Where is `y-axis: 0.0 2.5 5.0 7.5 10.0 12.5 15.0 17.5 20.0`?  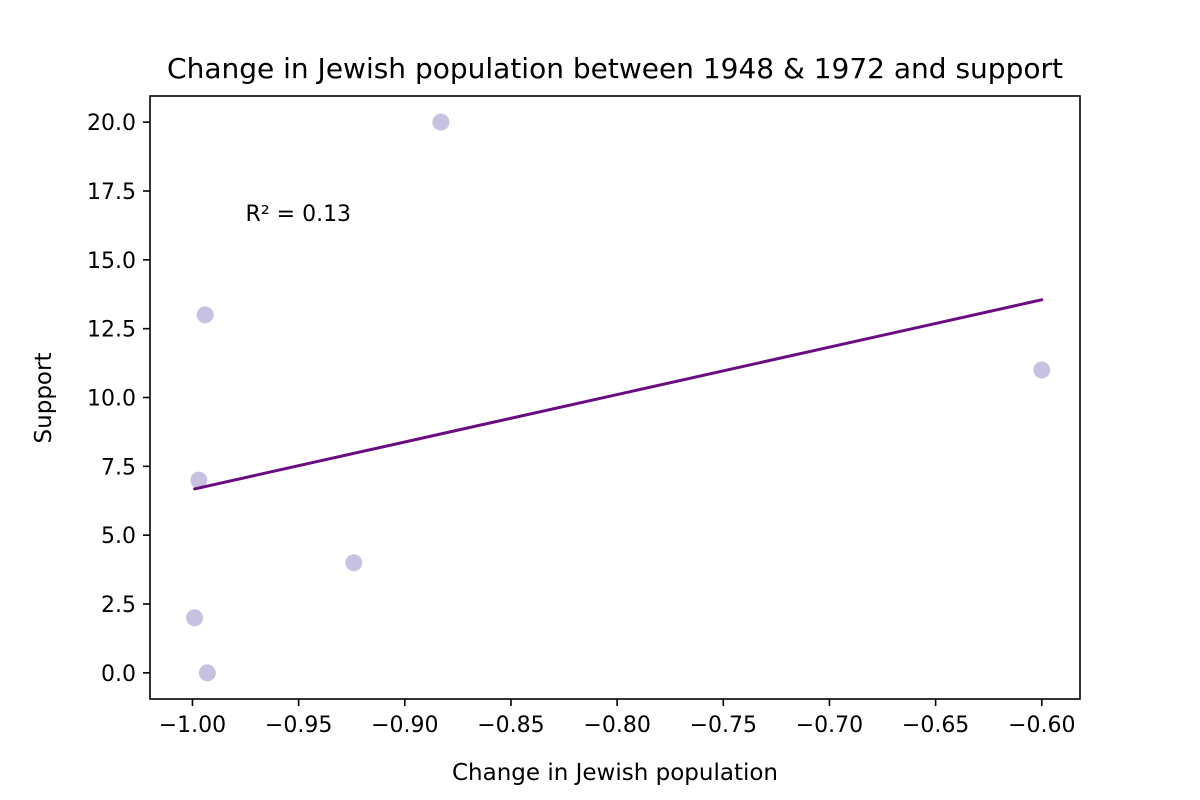 y-axis: 0.0 2.5 5.0 7.5 10.0 12.5 15.0 17.5 20.0 is located at coordinates (118, 399).